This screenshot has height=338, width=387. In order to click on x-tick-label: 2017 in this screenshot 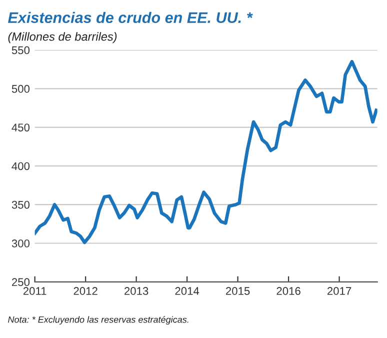, I will do `click(339, 291)`.